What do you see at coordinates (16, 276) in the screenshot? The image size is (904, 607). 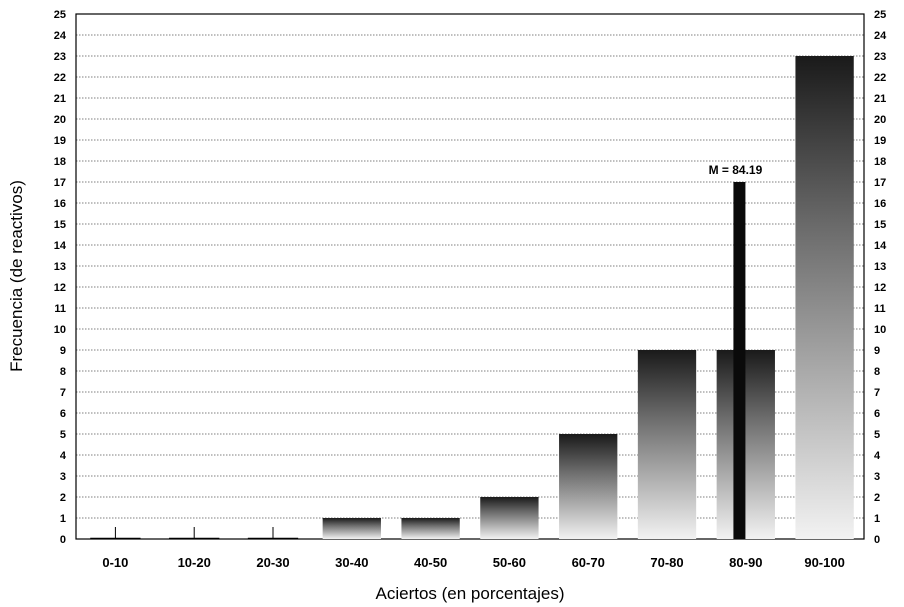 I see `y-axis-label: Frecuencia (de reactivos)` at bounding box center [16, 276].